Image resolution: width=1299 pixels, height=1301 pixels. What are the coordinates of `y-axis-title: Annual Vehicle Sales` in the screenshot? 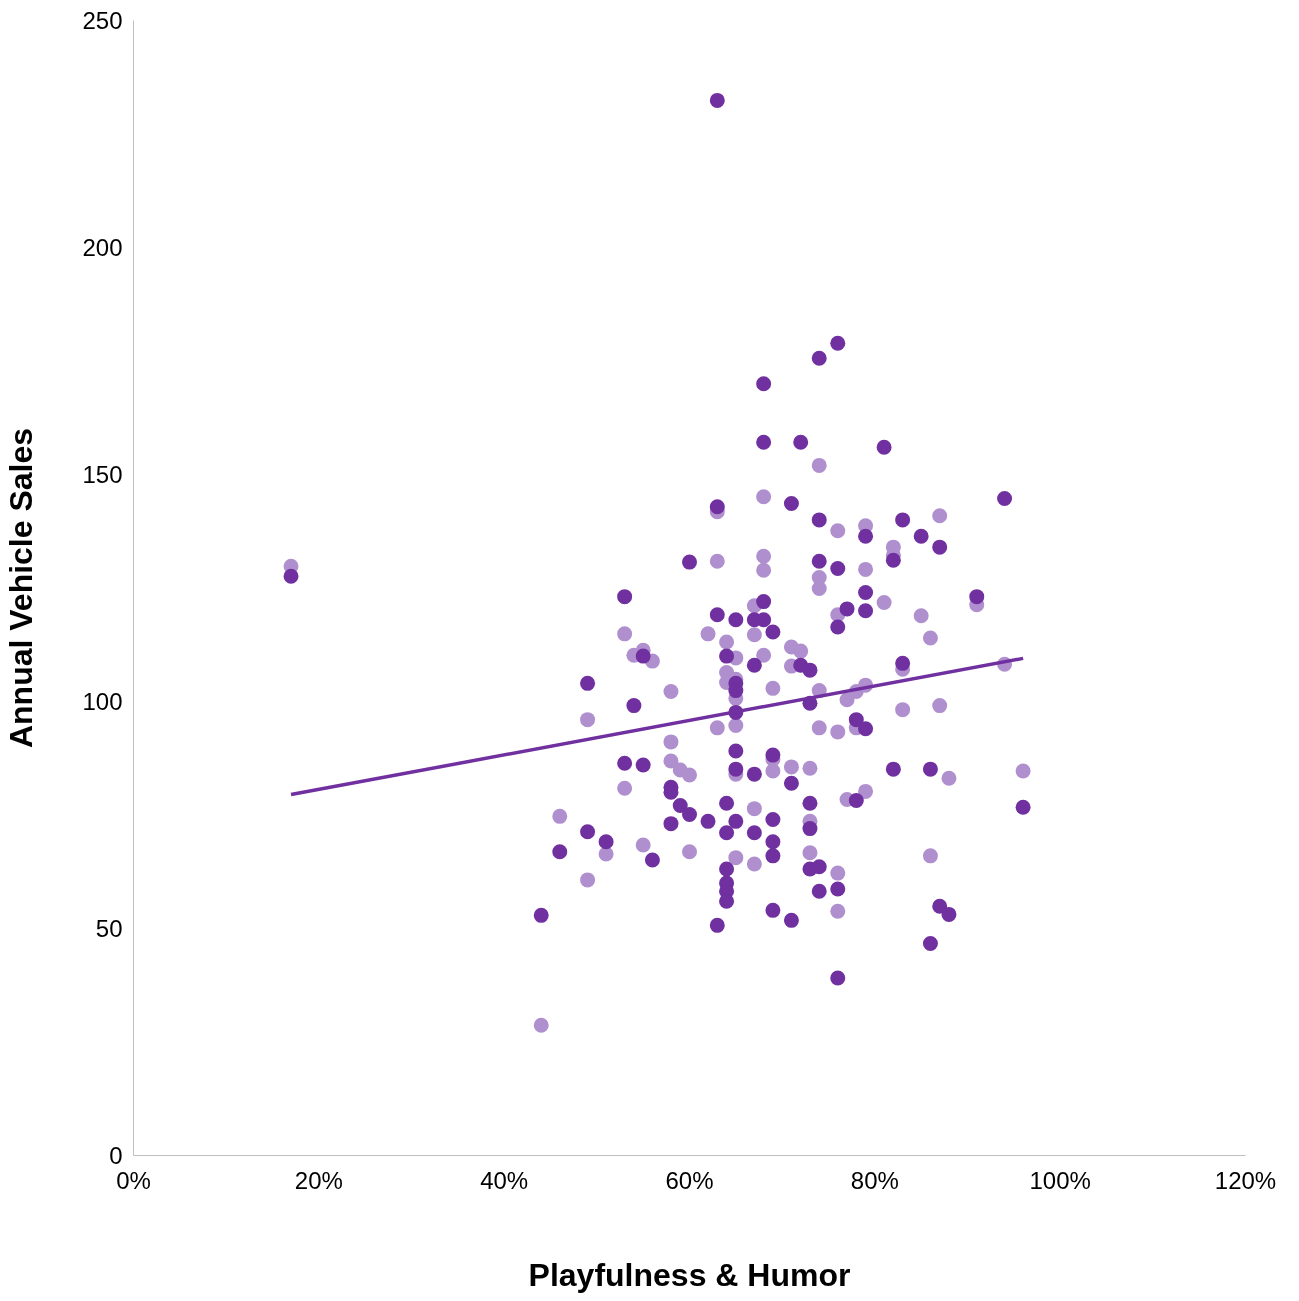 It's located at (21, 588).